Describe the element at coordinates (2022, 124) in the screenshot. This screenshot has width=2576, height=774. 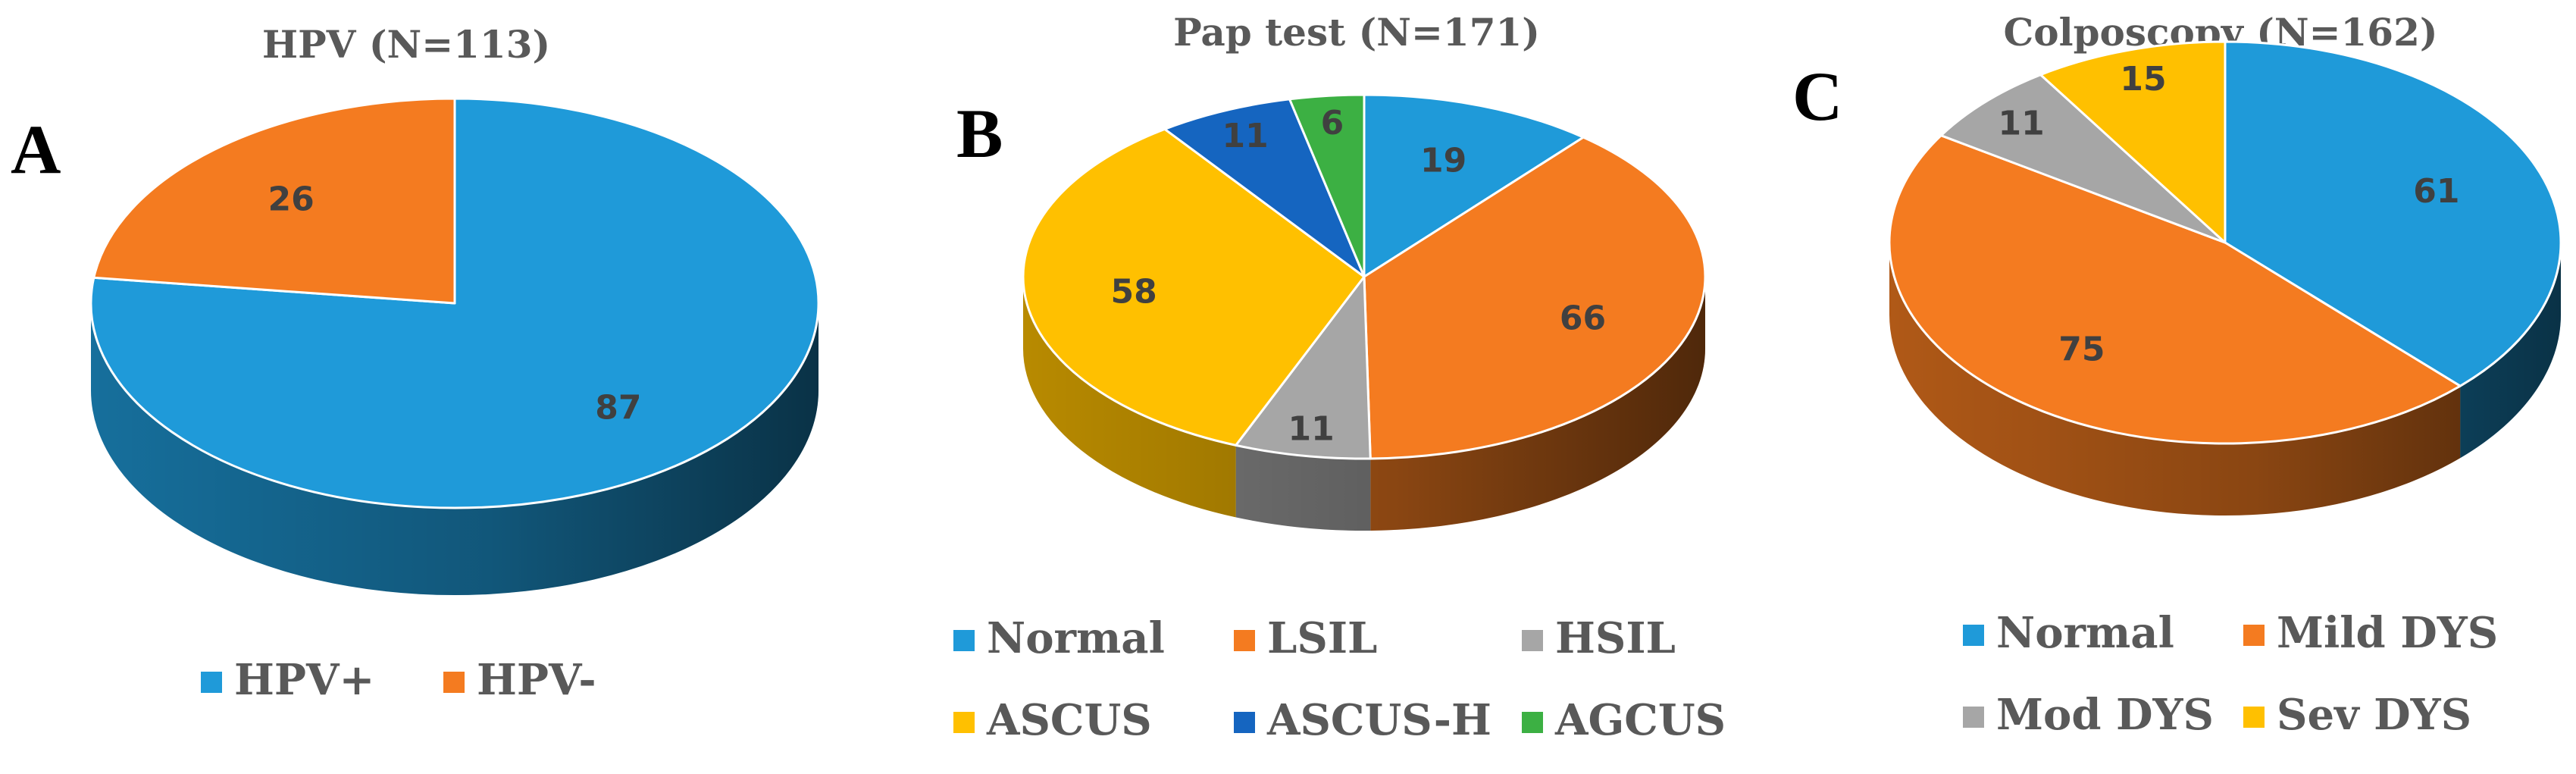
I see `data-label-mod-dys: 11` at that location.